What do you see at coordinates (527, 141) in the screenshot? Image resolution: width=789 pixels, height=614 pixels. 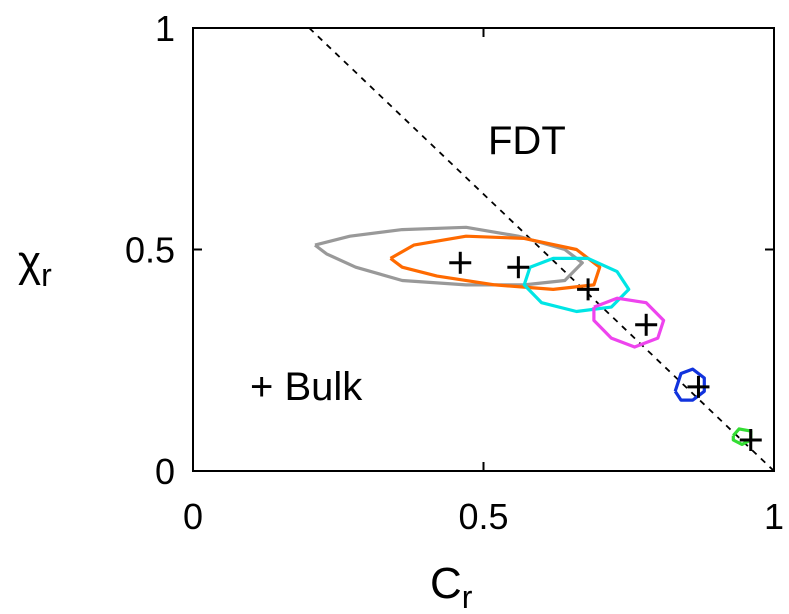 I see `fdt-label: FDT` at bounding box center [527, 141].